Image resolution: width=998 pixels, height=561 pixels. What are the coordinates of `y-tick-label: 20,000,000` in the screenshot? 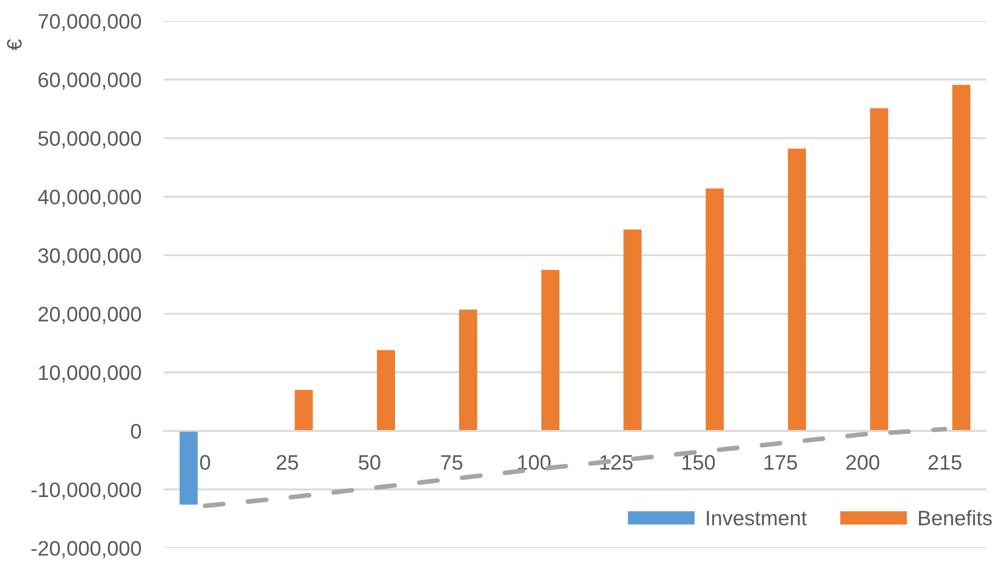 It's located at (89, 315).